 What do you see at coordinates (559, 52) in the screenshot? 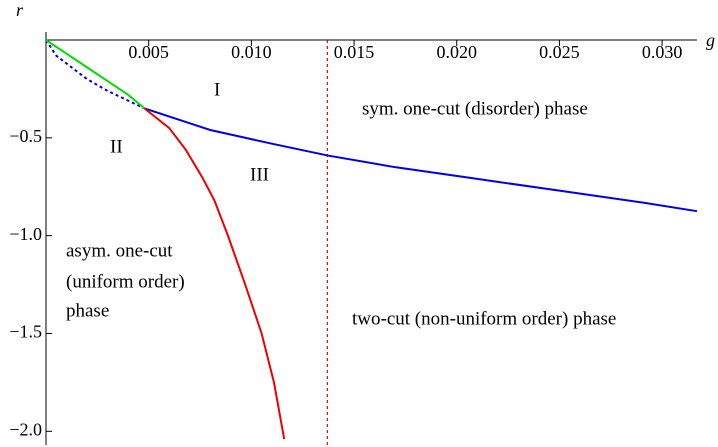
I see `x-tick-label: 0.025` at bounding box center [559, 52].